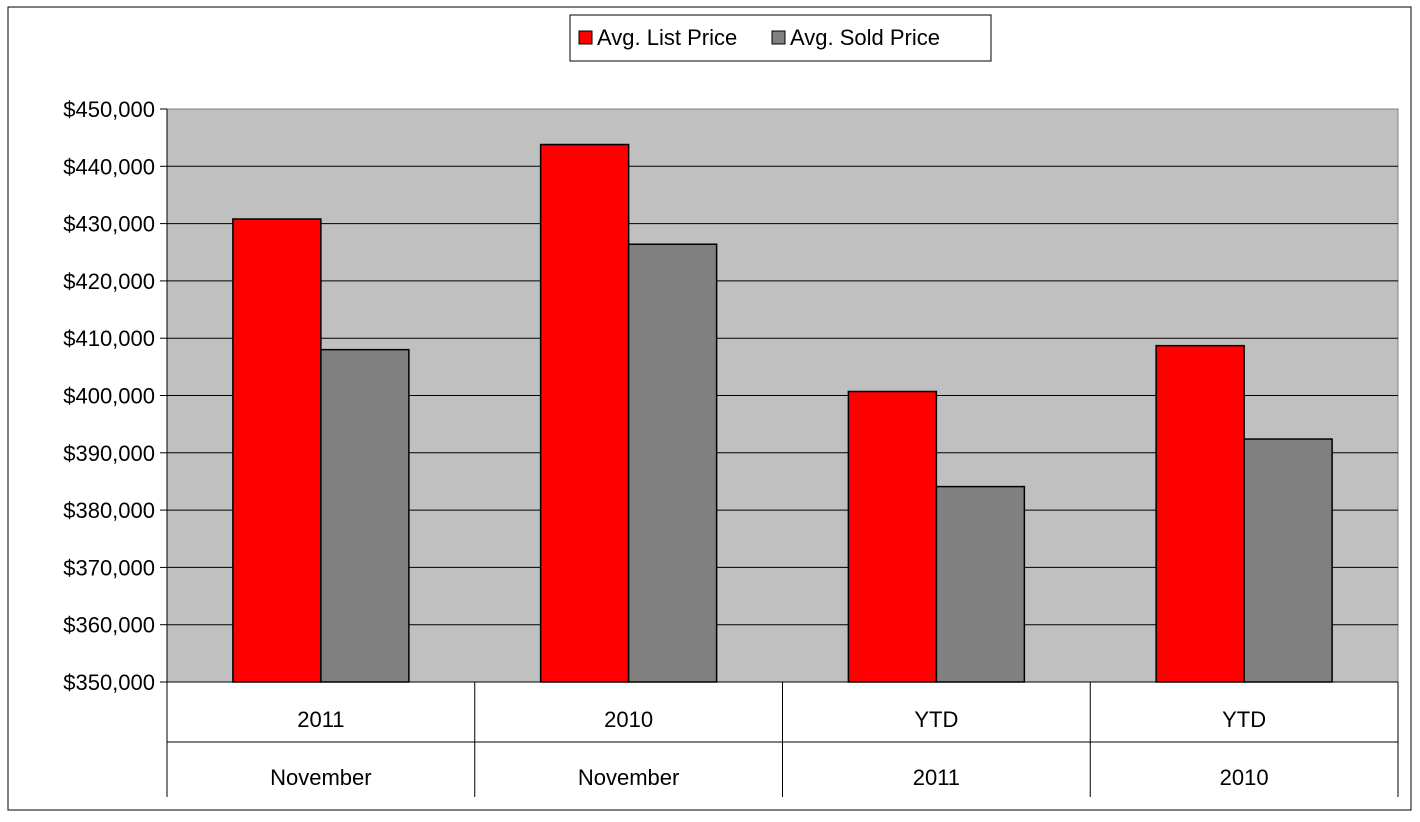 This screenshot has width=1420, height=822. I want to click on y-tick-label: $420,000, so click(109, 281).